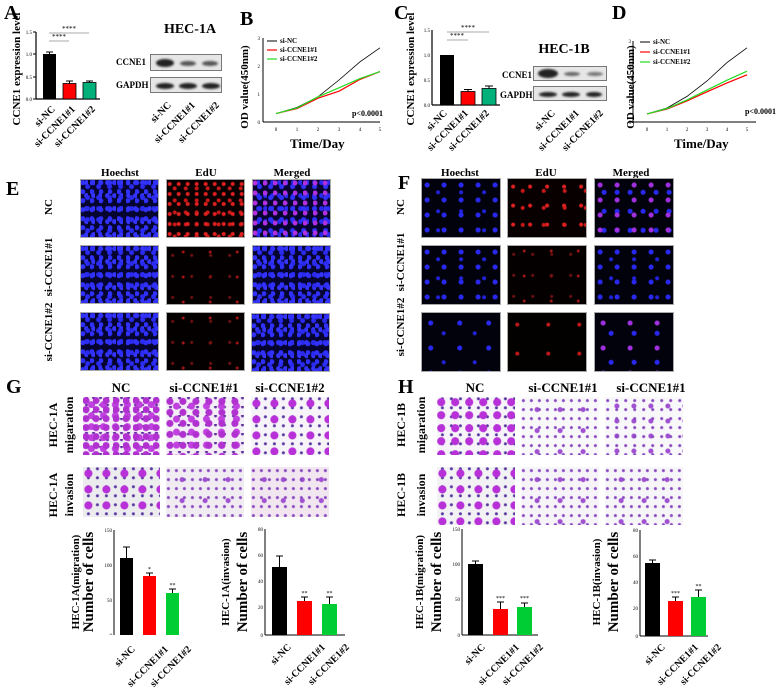  What do you see at coordinates (261, 556) in the screenshot?
I see `svg-text: 60` at bounding box center [261, 556].